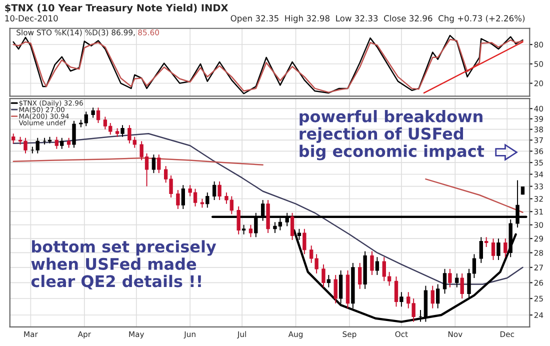 The image size is (550, 346). I want to click on annotation: powerful breakdown rejection of USFed big economic impact, so click(392, 135).